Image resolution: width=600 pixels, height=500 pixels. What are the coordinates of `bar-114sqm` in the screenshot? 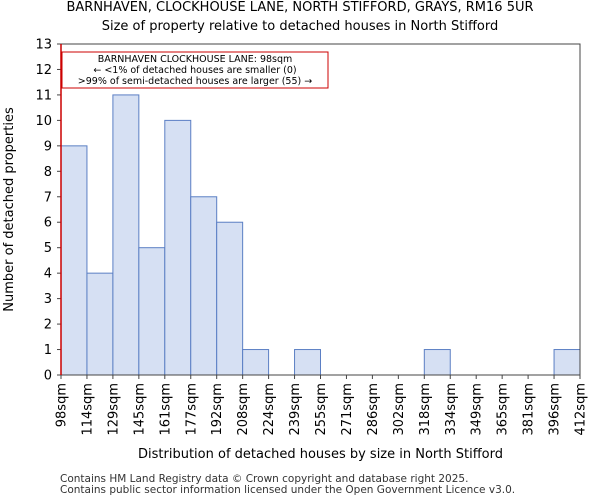 It's located at (100, 324).